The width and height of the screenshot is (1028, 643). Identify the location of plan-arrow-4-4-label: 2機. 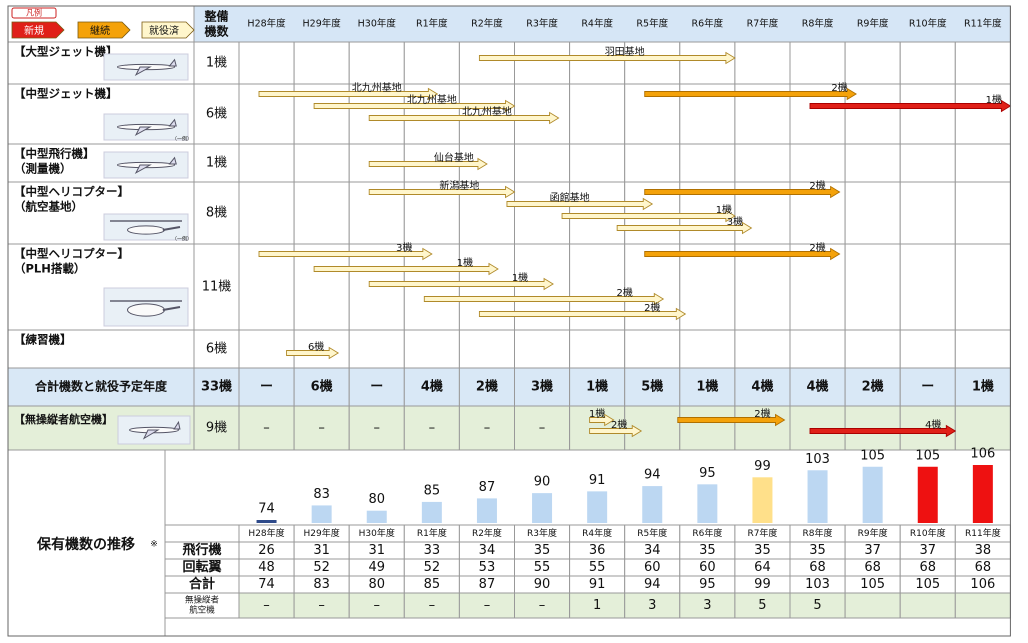
(652, 307).